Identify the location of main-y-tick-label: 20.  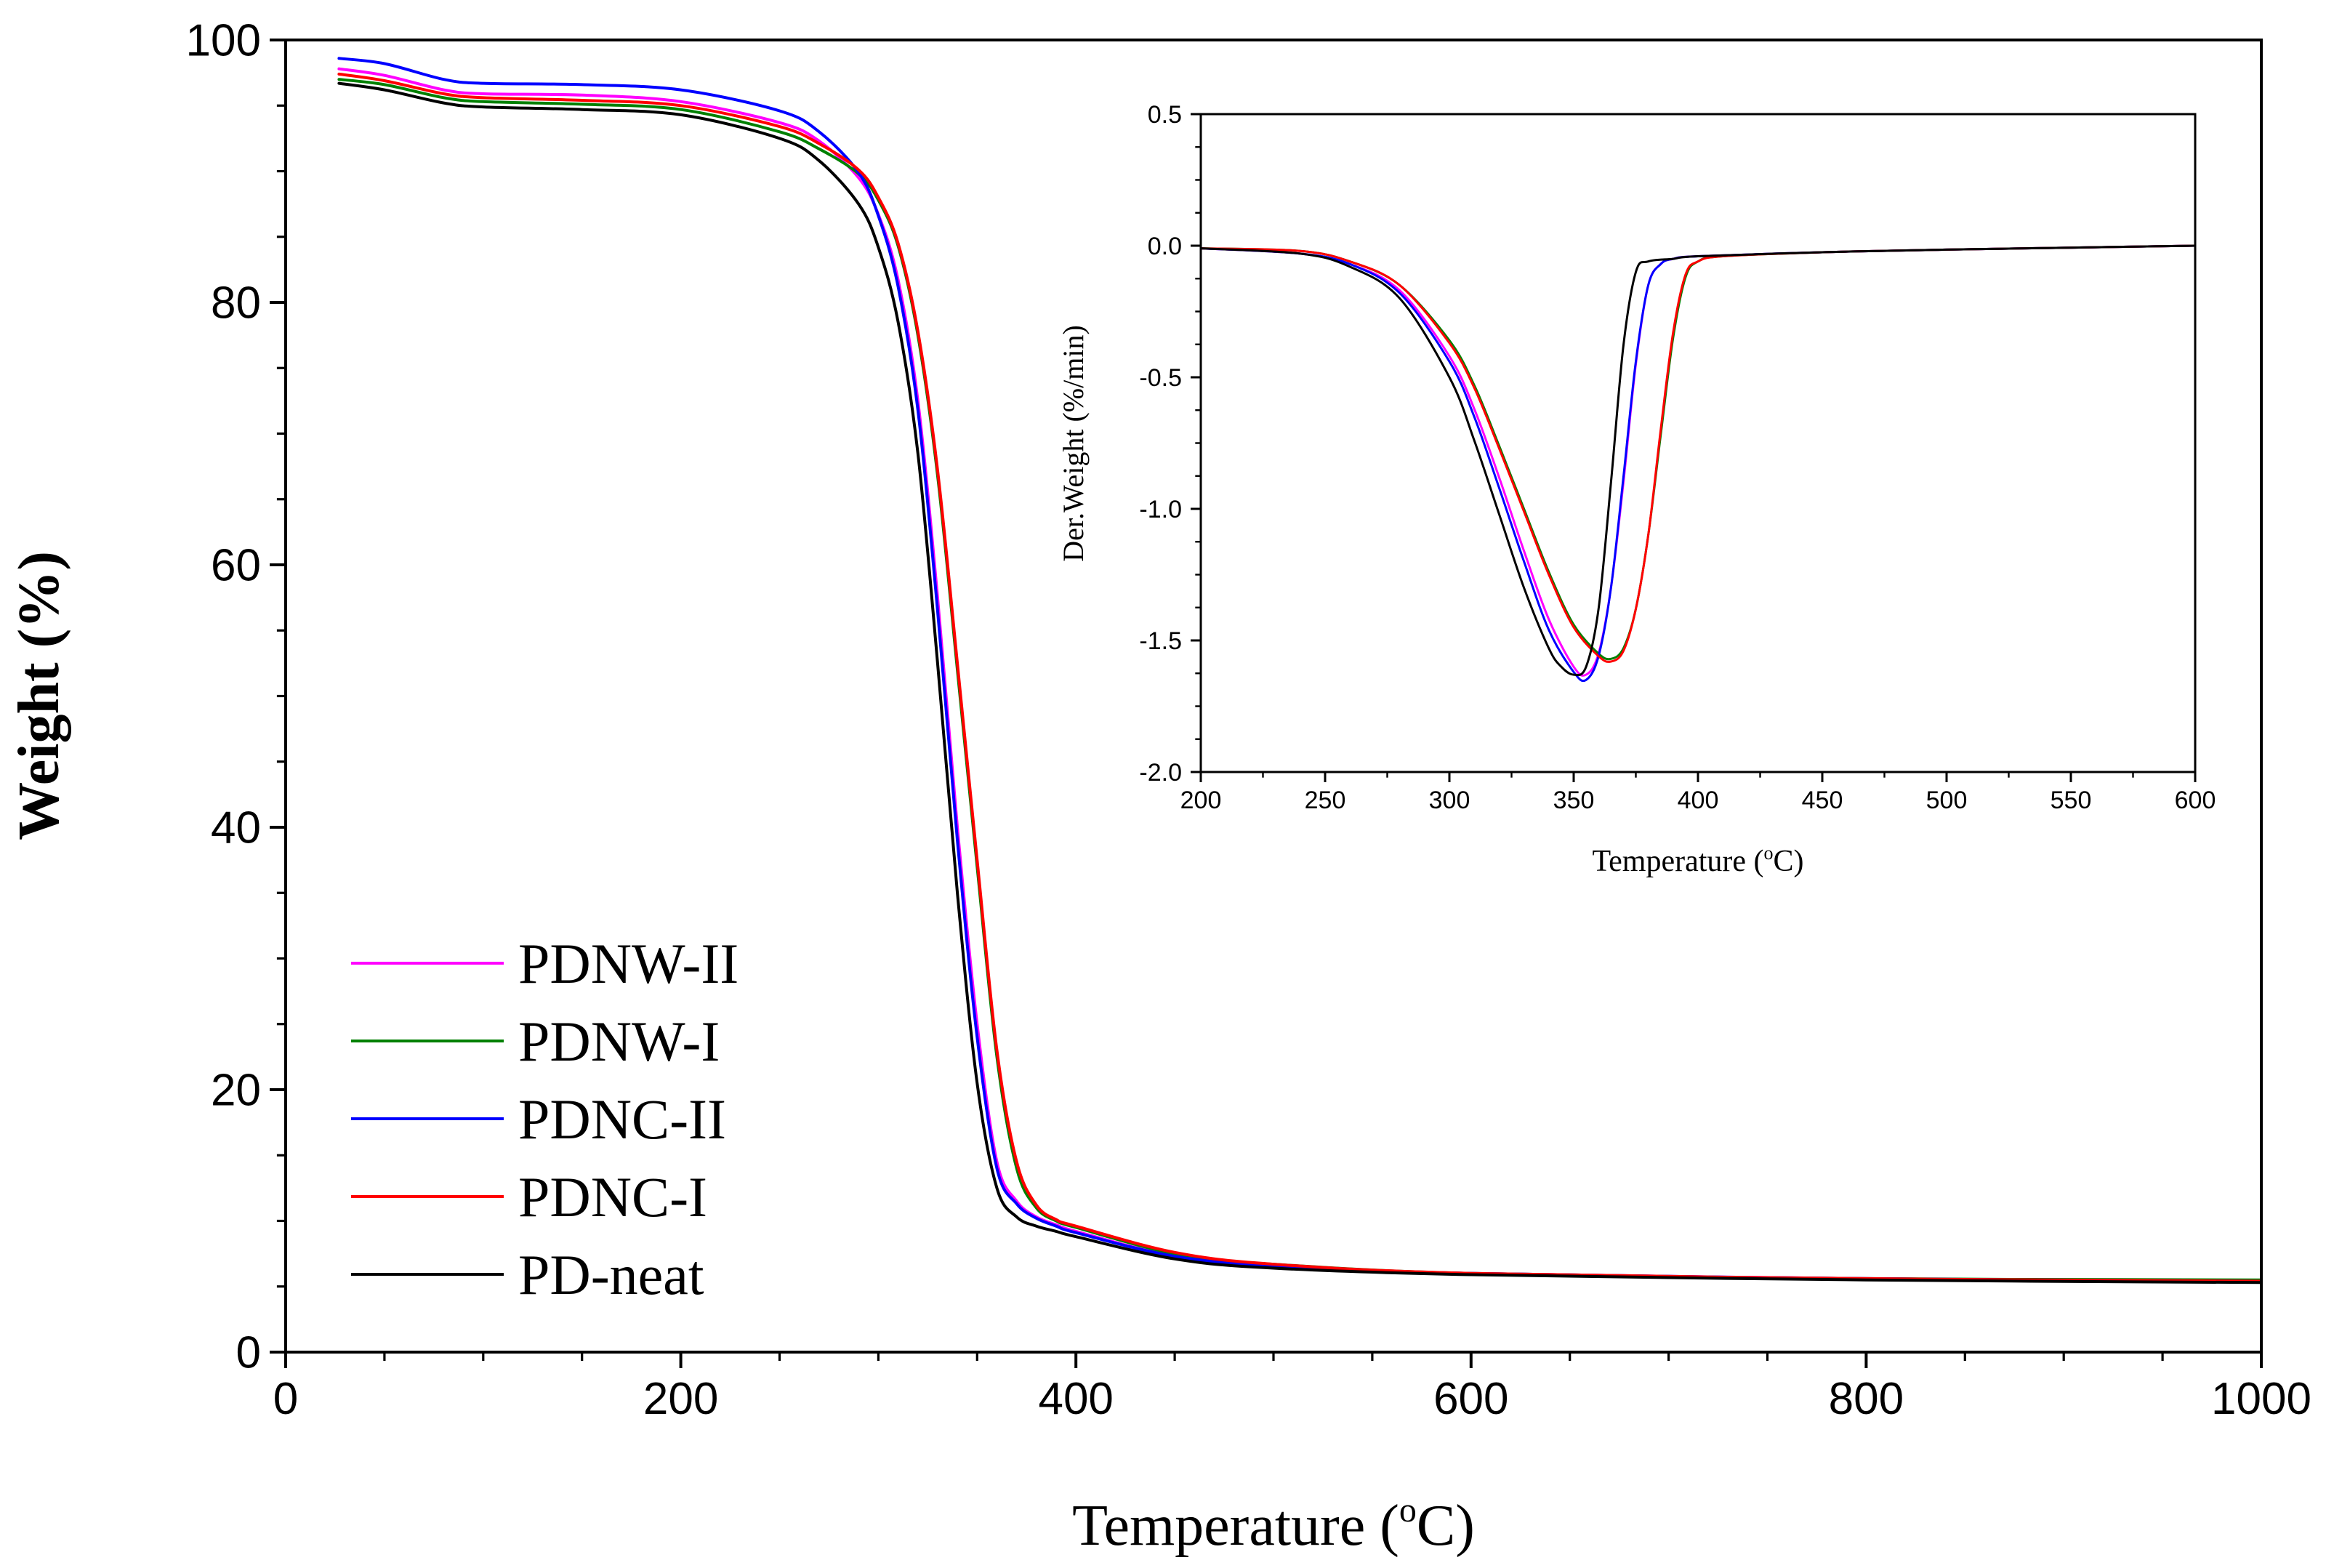
(236, 1091).